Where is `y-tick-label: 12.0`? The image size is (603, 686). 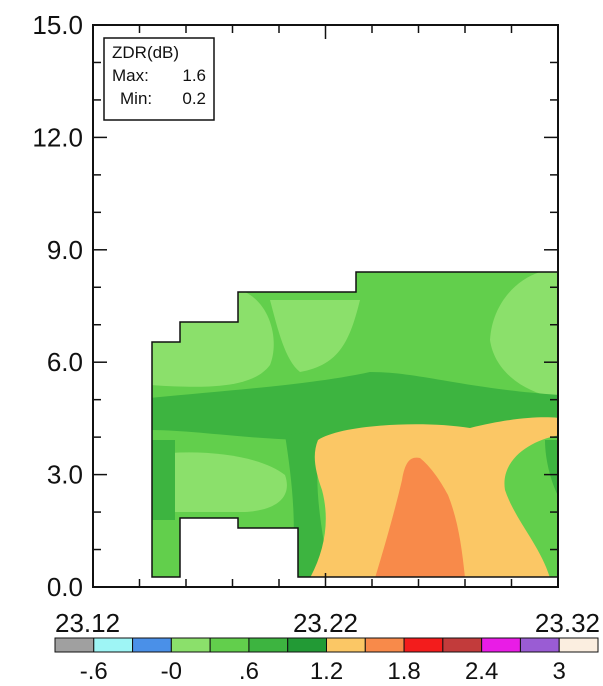
y-tick-label: 12.0 is located at coordinates (57, 137).